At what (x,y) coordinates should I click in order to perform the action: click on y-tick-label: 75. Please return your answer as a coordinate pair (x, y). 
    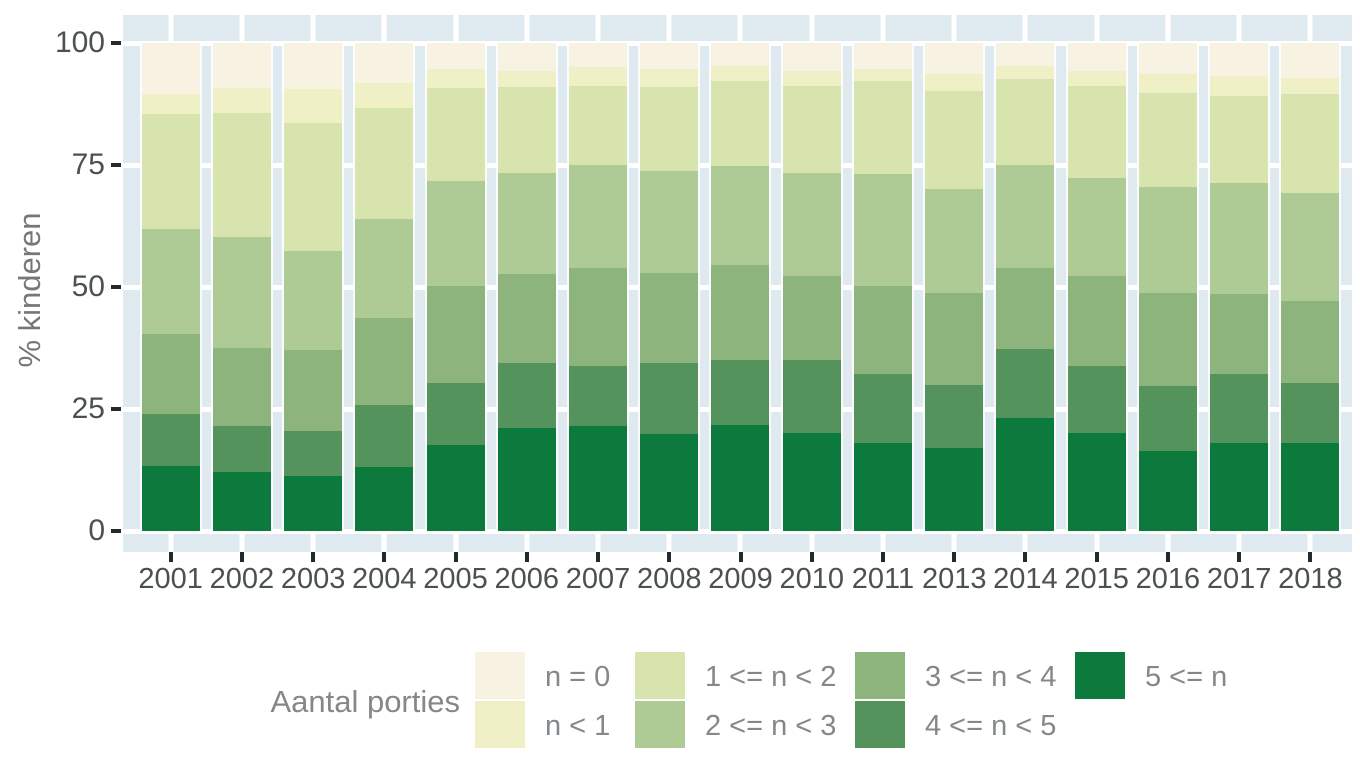
    Looking at the image, I should click on (88, 164).